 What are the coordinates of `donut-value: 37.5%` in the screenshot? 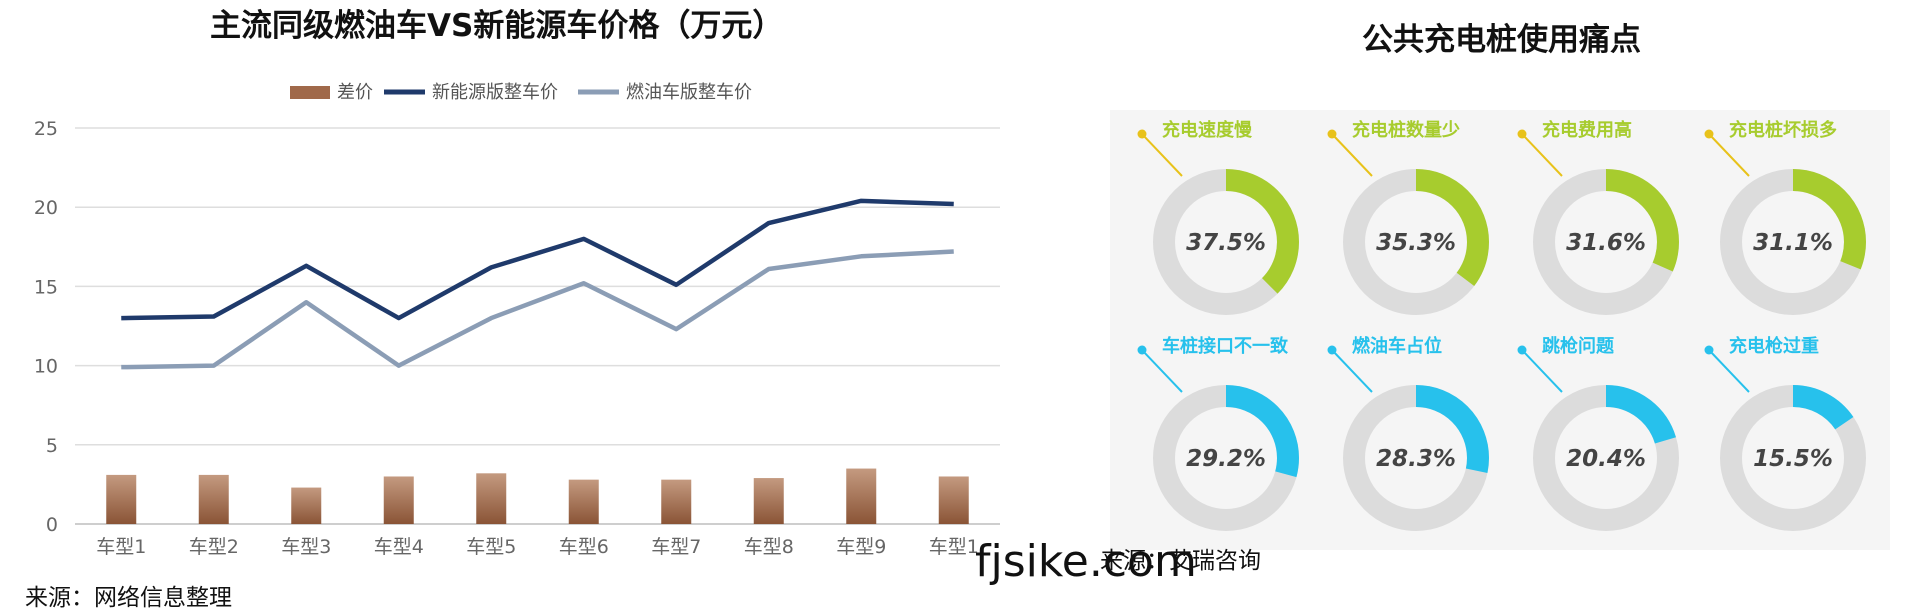 It's located at (1226, 243).